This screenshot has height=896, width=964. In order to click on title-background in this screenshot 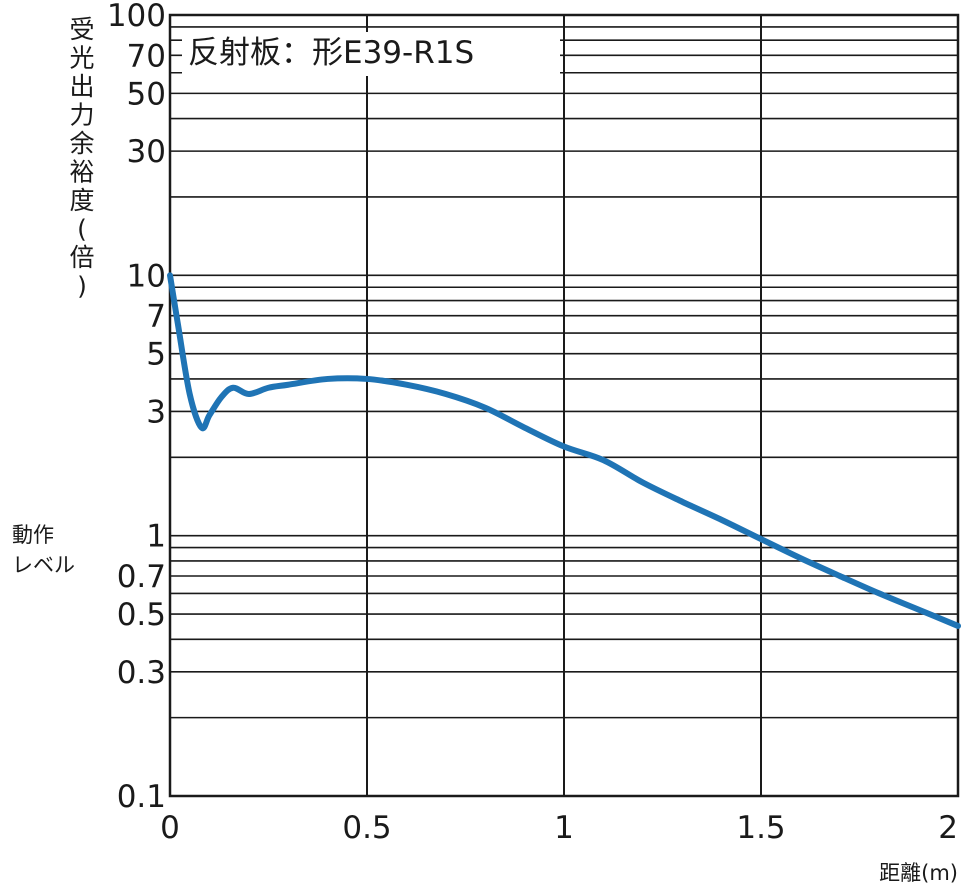, I will do `click(371, 54)`.